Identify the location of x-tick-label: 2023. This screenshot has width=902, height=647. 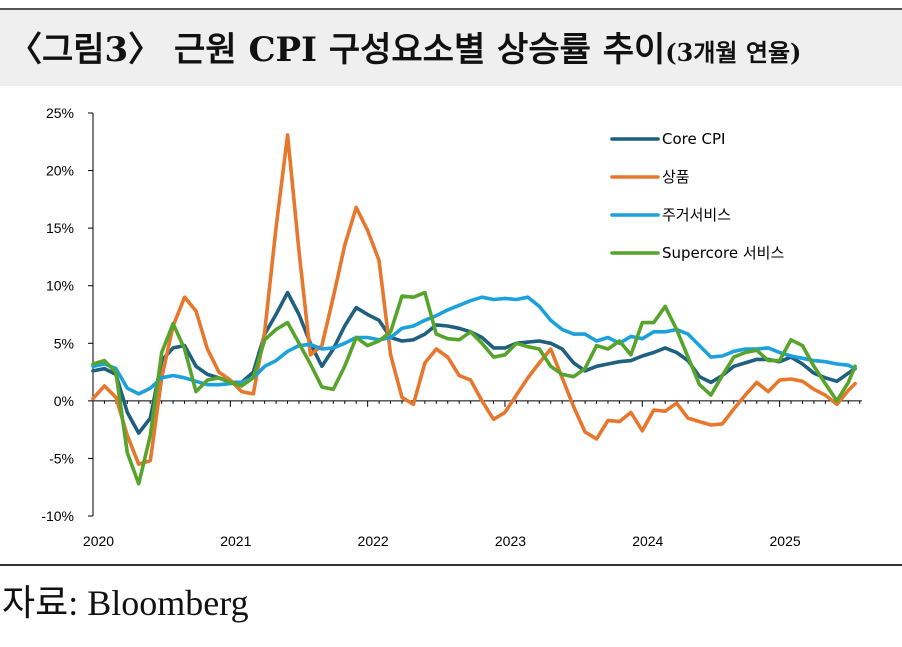
(510, 541).